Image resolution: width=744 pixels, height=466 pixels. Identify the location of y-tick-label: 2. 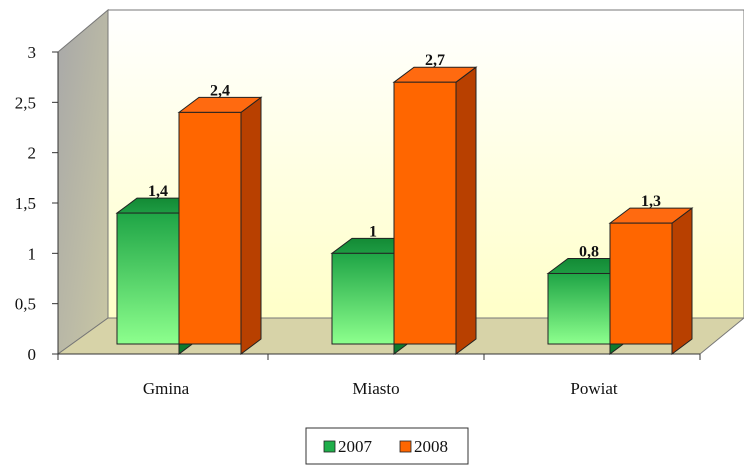
(32, 153).